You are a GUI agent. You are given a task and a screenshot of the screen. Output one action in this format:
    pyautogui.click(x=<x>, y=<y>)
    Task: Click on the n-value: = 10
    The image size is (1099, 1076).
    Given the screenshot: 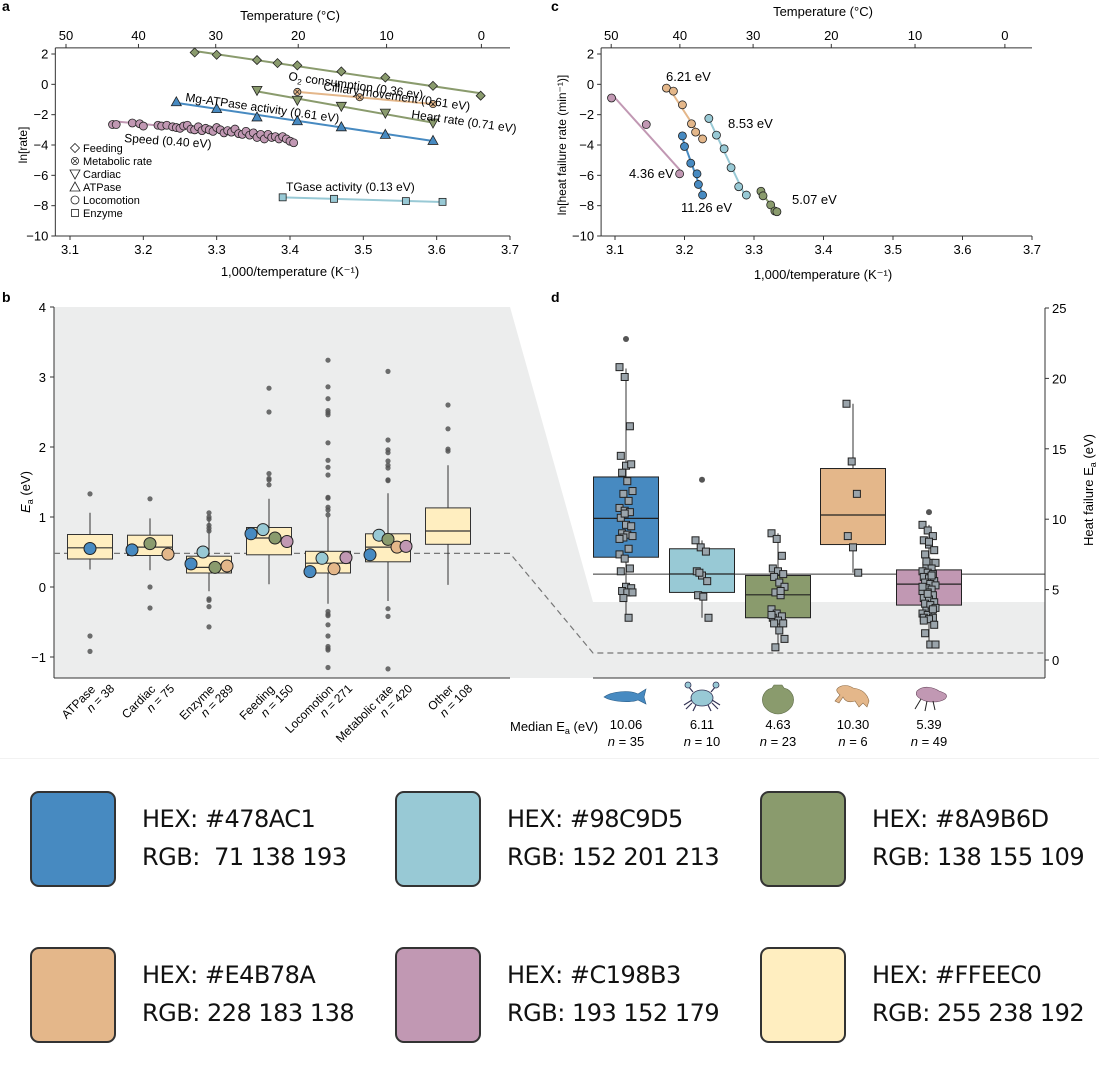 What is the action you would take?
    pyautogui.click(x=705, y=741)
    